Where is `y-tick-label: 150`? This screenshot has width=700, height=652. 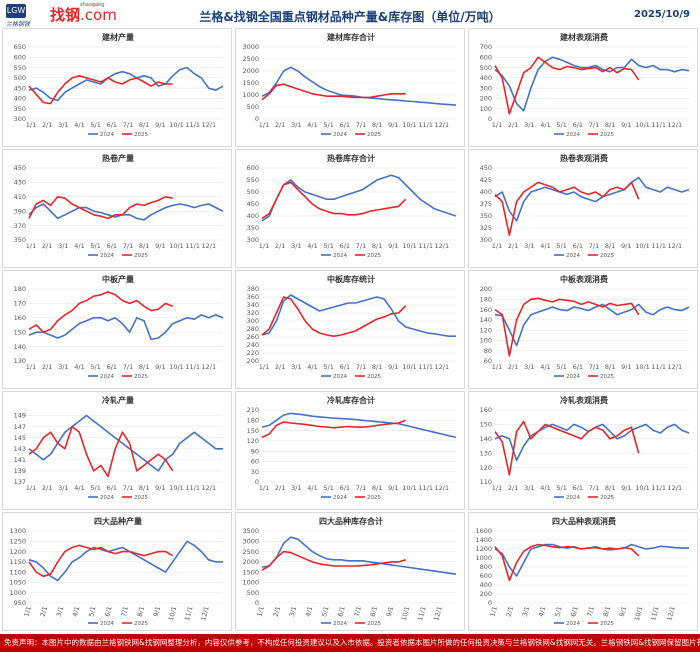 y-tick-label: 150 is located at coordinates (486, 425).